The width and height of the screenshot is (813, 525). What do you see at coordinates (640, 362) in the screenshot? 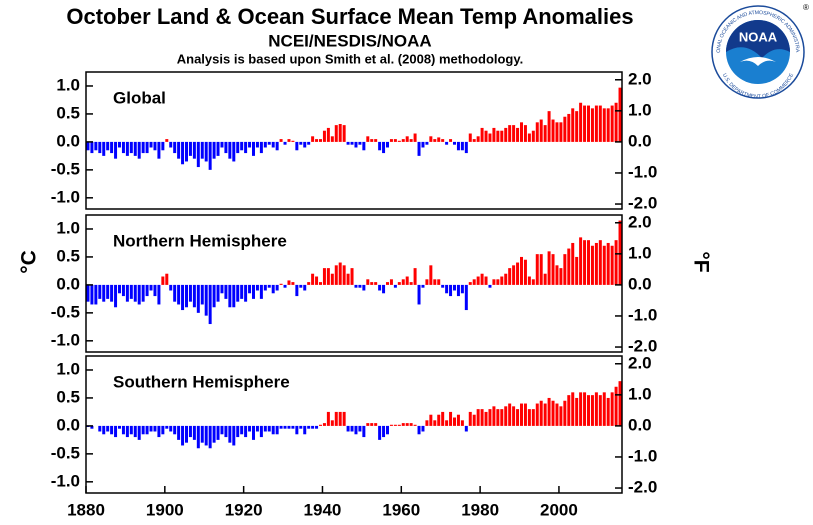
I see `y2-tick-label: 2.0` at bounding box center [640, 362].